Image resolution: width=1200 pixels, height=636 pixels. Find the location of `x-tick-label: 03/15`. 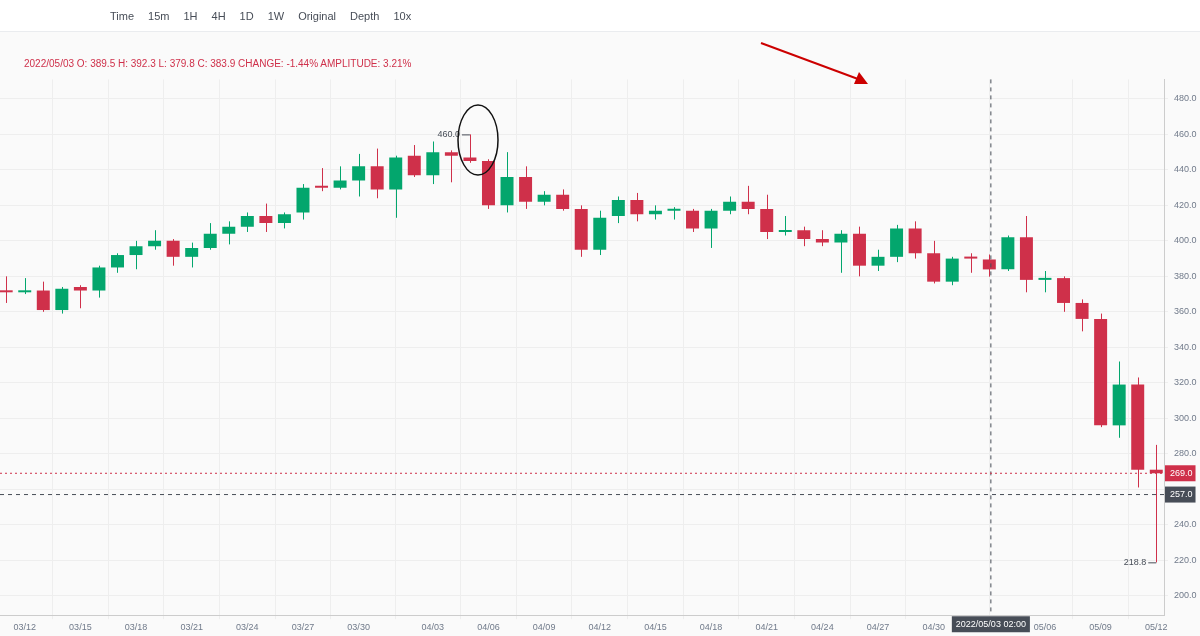

x-tick-label: 03/15 is located at coordinates (80, 627).